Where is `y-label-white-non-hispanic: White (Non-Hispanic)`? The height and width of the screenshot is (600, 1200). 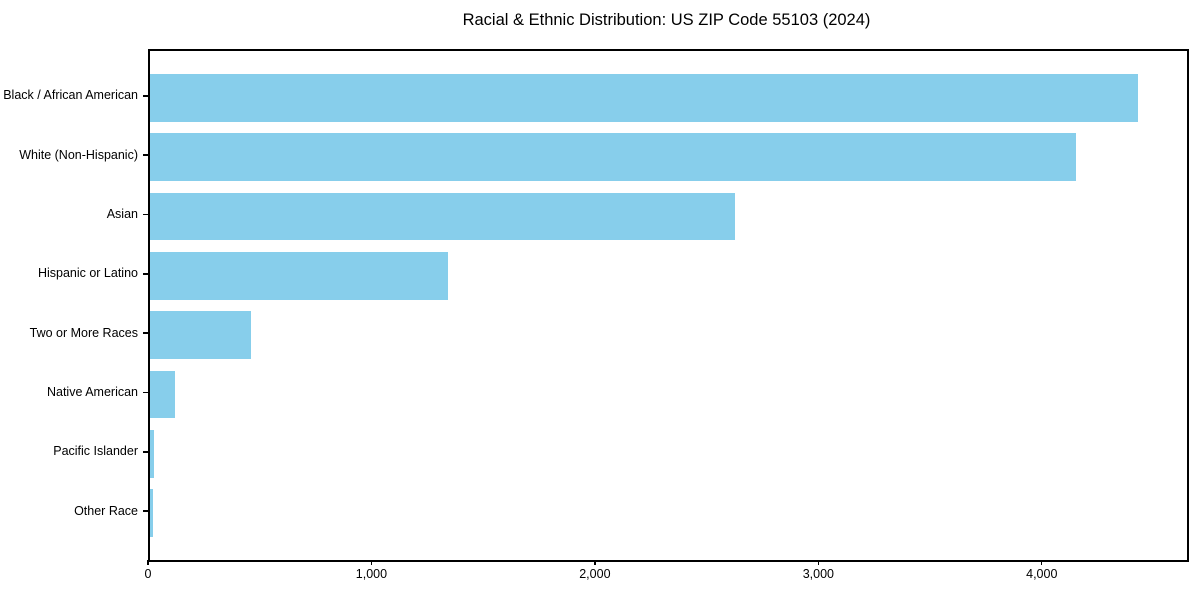 y-label-white-non-hispanic: White (Non-Hispanic) is located at coordinates (78, 154).